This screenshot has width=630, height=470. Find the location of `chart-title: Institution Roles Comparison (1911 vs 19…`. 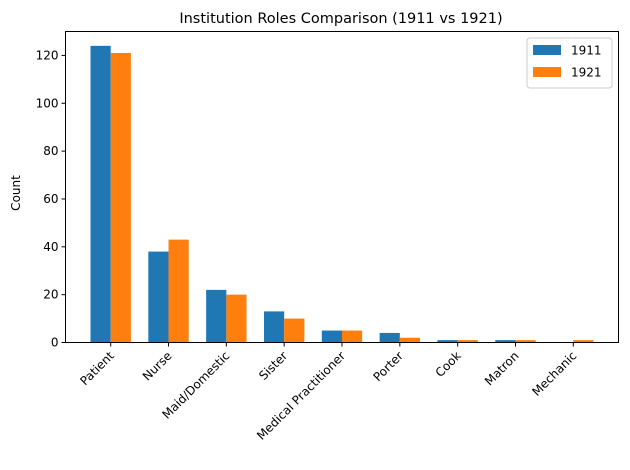

chart-title: Institution Roles Comparison (1911 vs 19… is located at coordinates (340, 19).